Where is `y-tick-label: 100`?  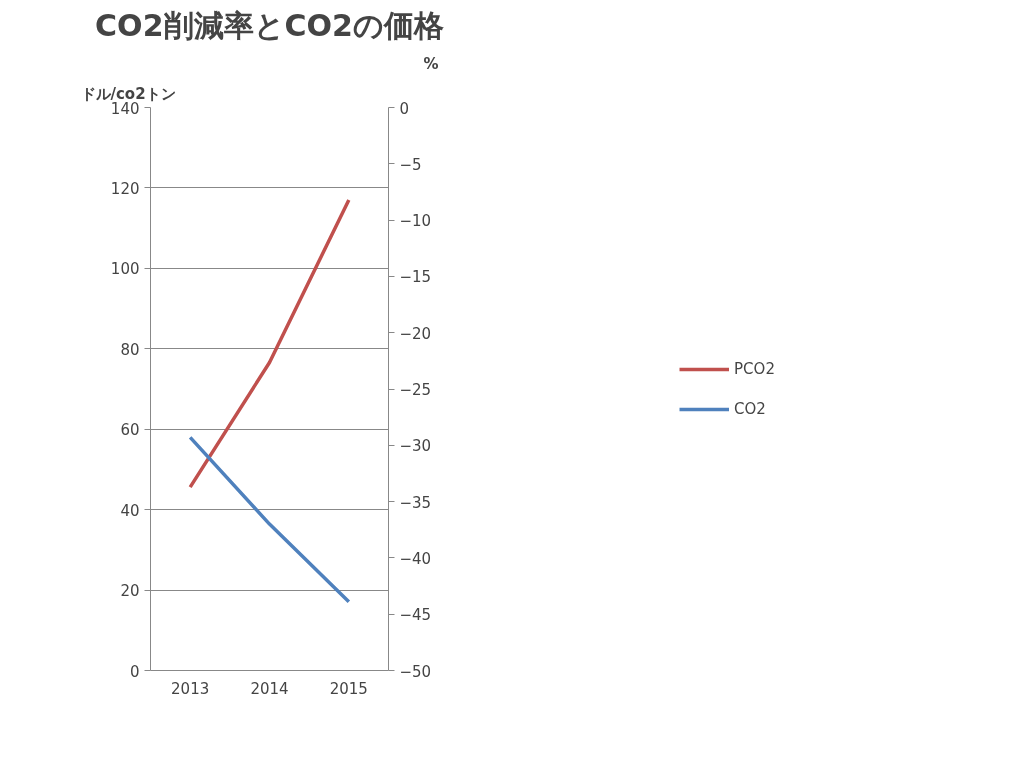 y-tick-label: 100 is located at coordinates (125, 269).